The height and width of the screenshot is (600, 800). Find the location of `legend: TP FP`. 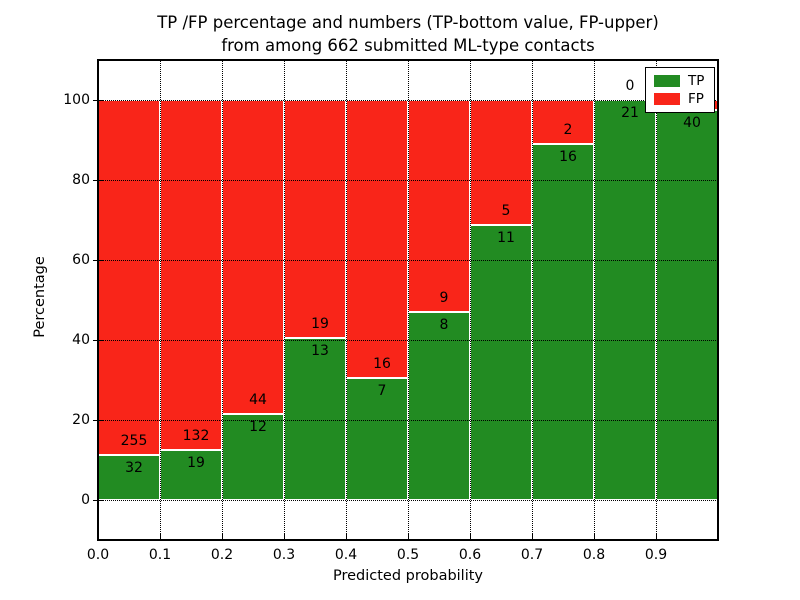

legend: TP FP is located at coordinates (680, 90).